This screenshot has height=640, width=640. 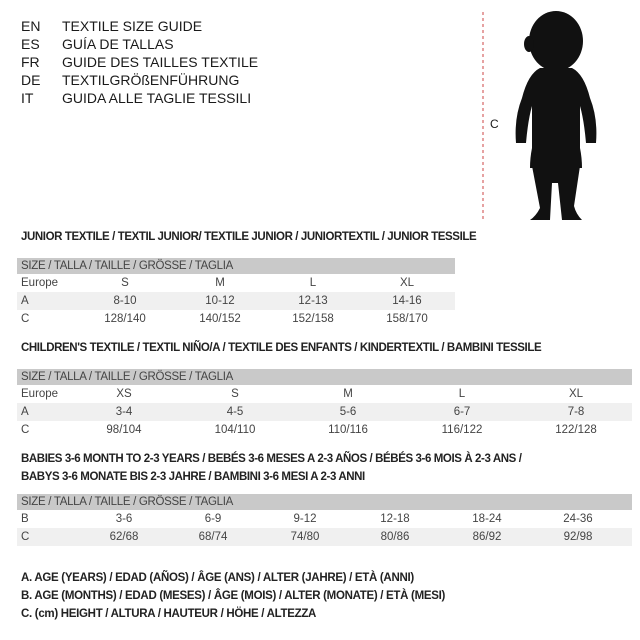 I want to click on table-cell: 5-6, so click(x=348, y=412).